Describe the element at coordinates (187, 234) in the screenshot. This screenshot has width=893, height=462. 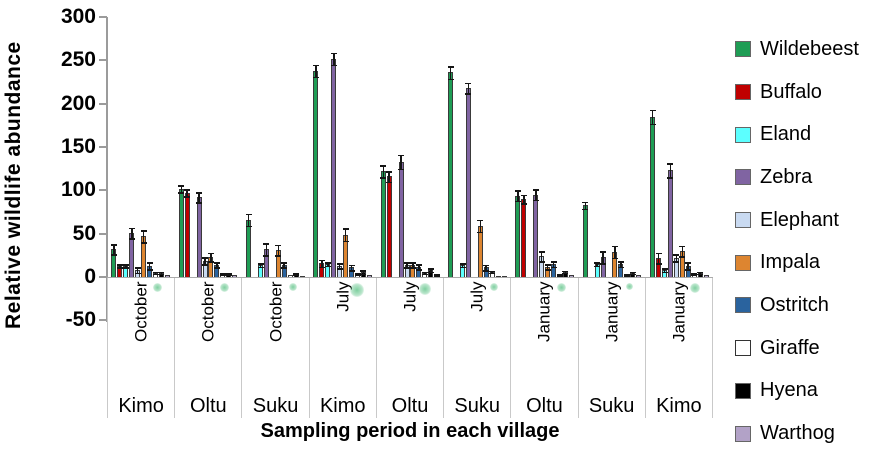
I see `bar-buffalo-october-oltu` at that location.